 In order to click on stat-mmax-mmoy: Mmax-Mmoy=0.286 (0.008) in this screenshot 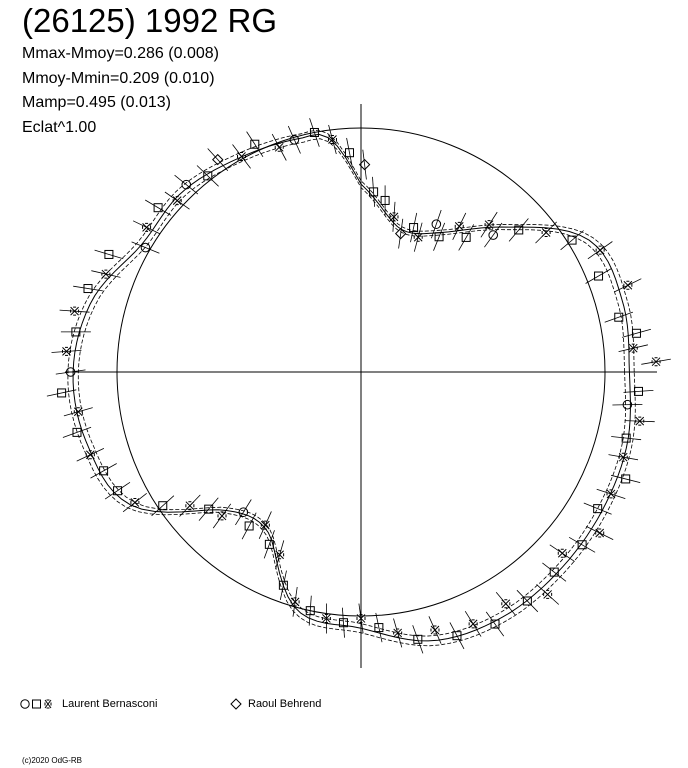, I will do `click(120, 53)`.